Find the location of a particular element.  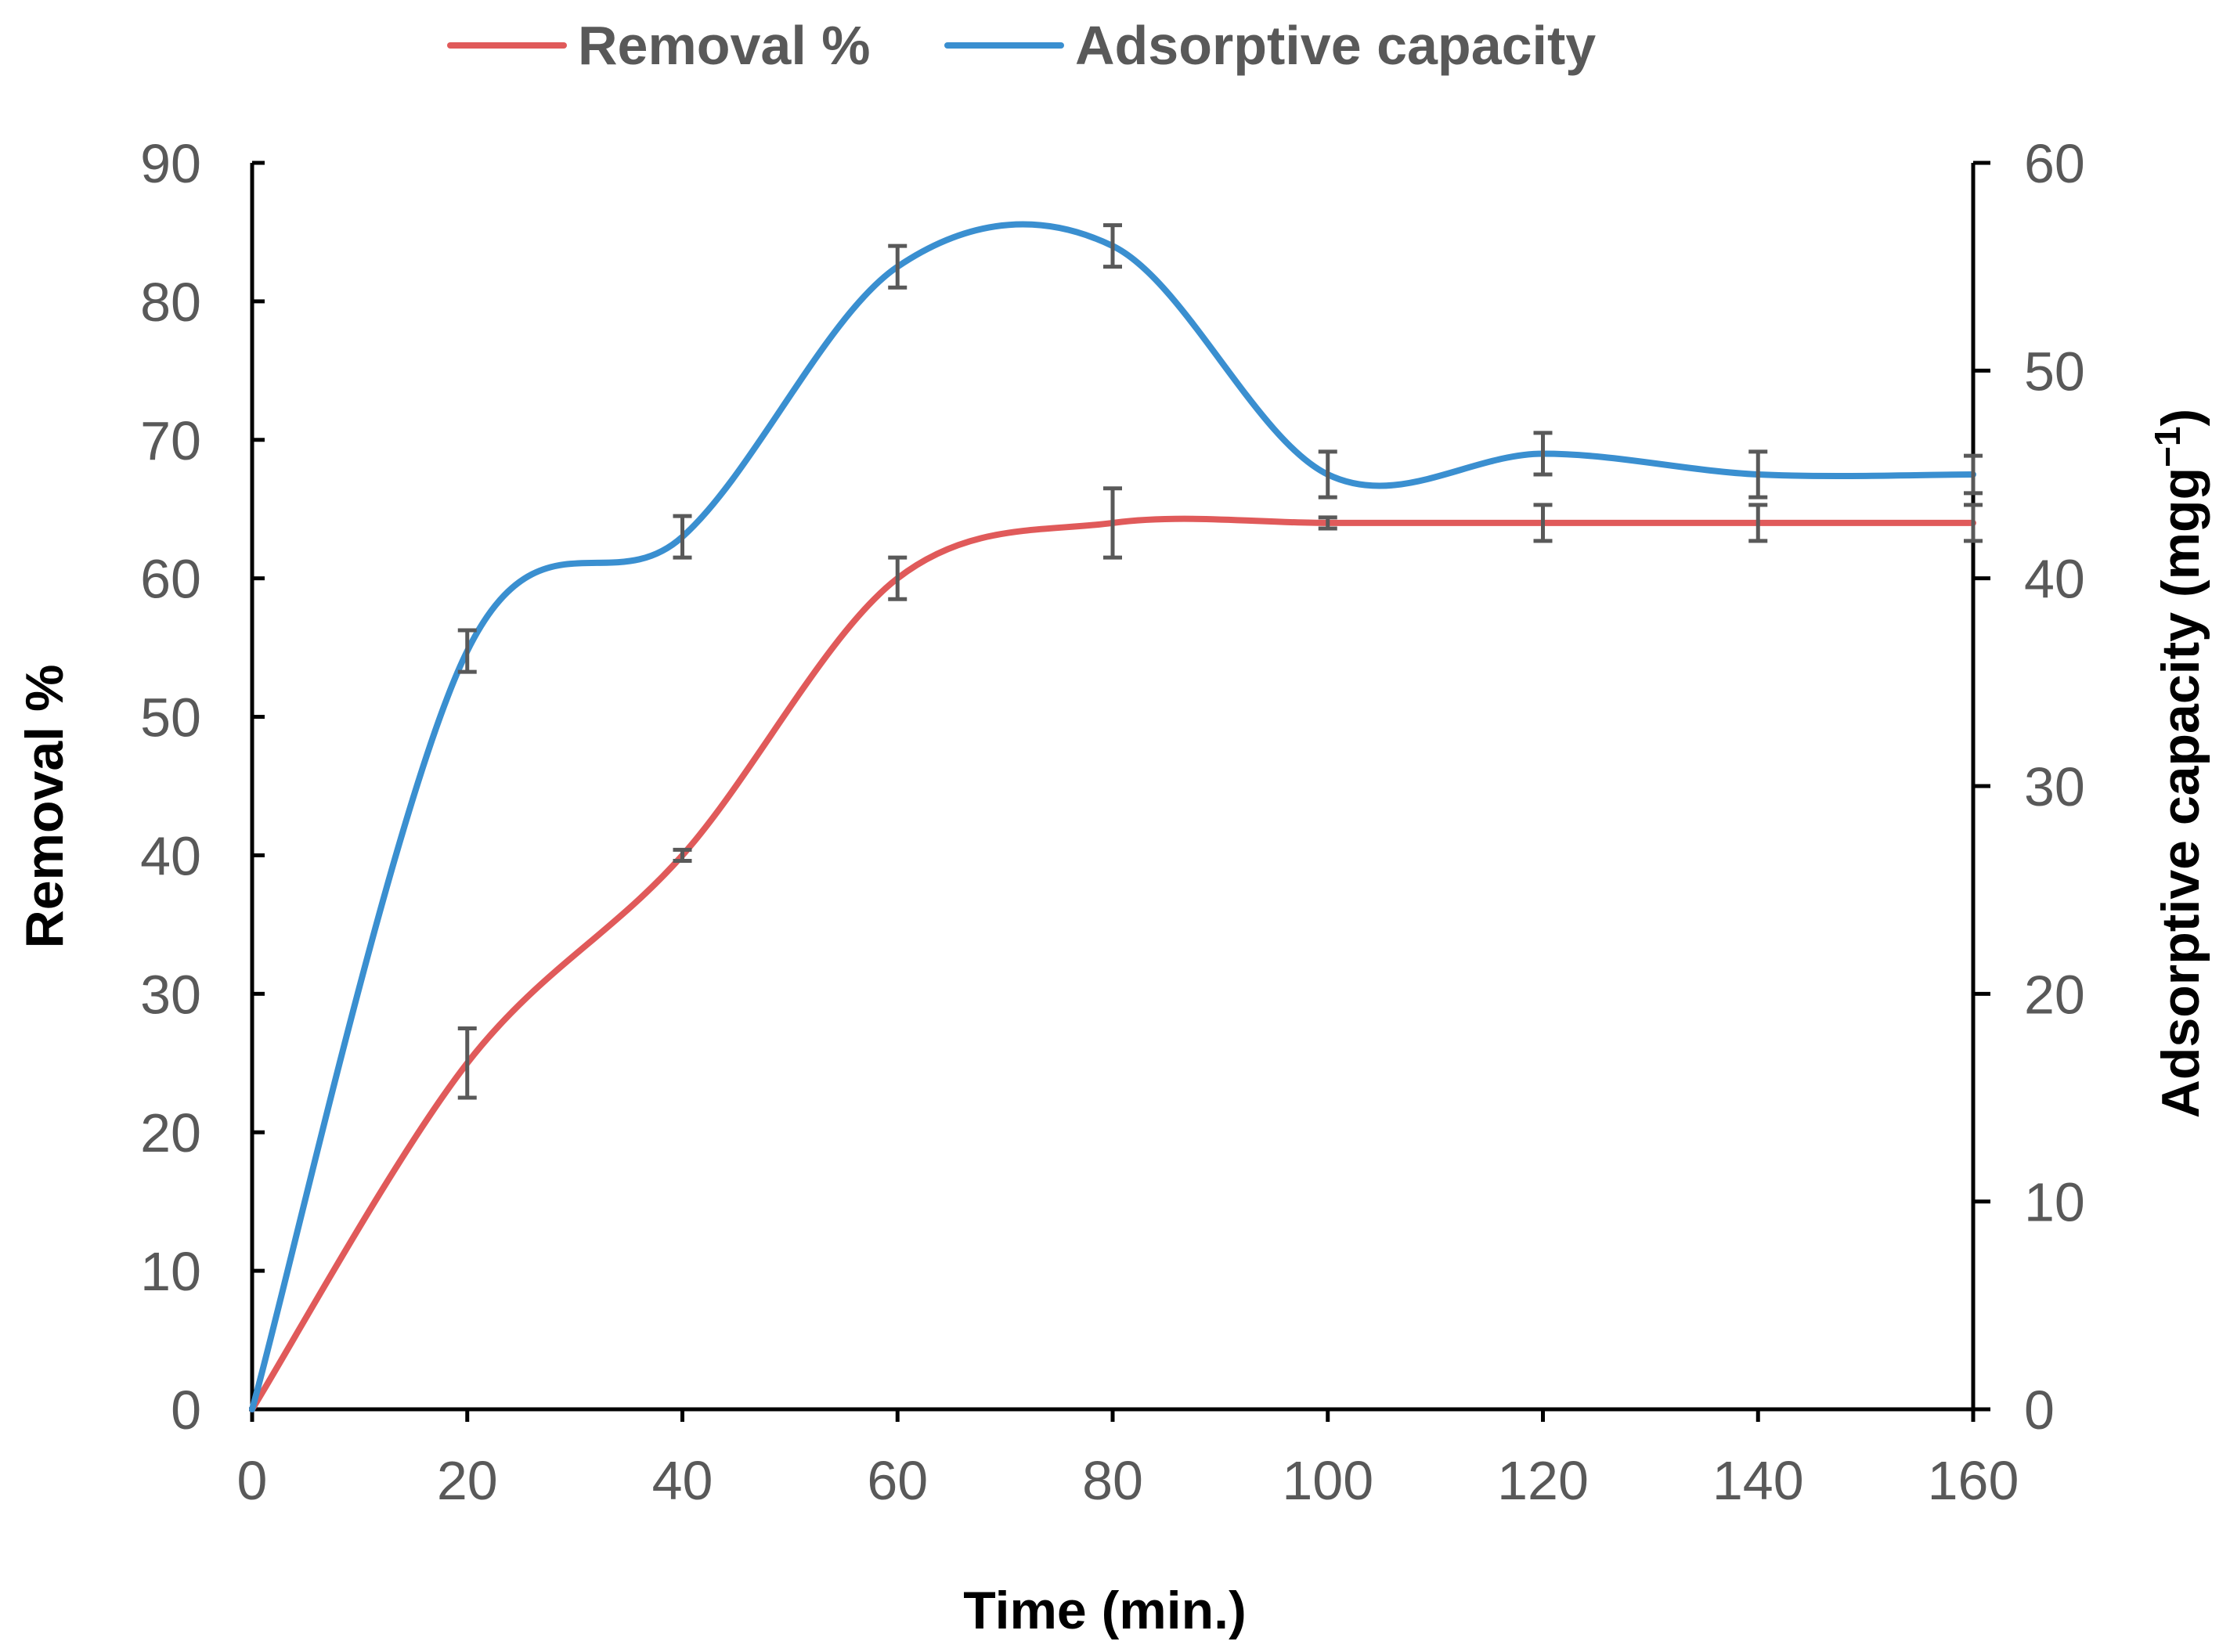

y-tick-label: 30 is located at coordinates (170, 994).